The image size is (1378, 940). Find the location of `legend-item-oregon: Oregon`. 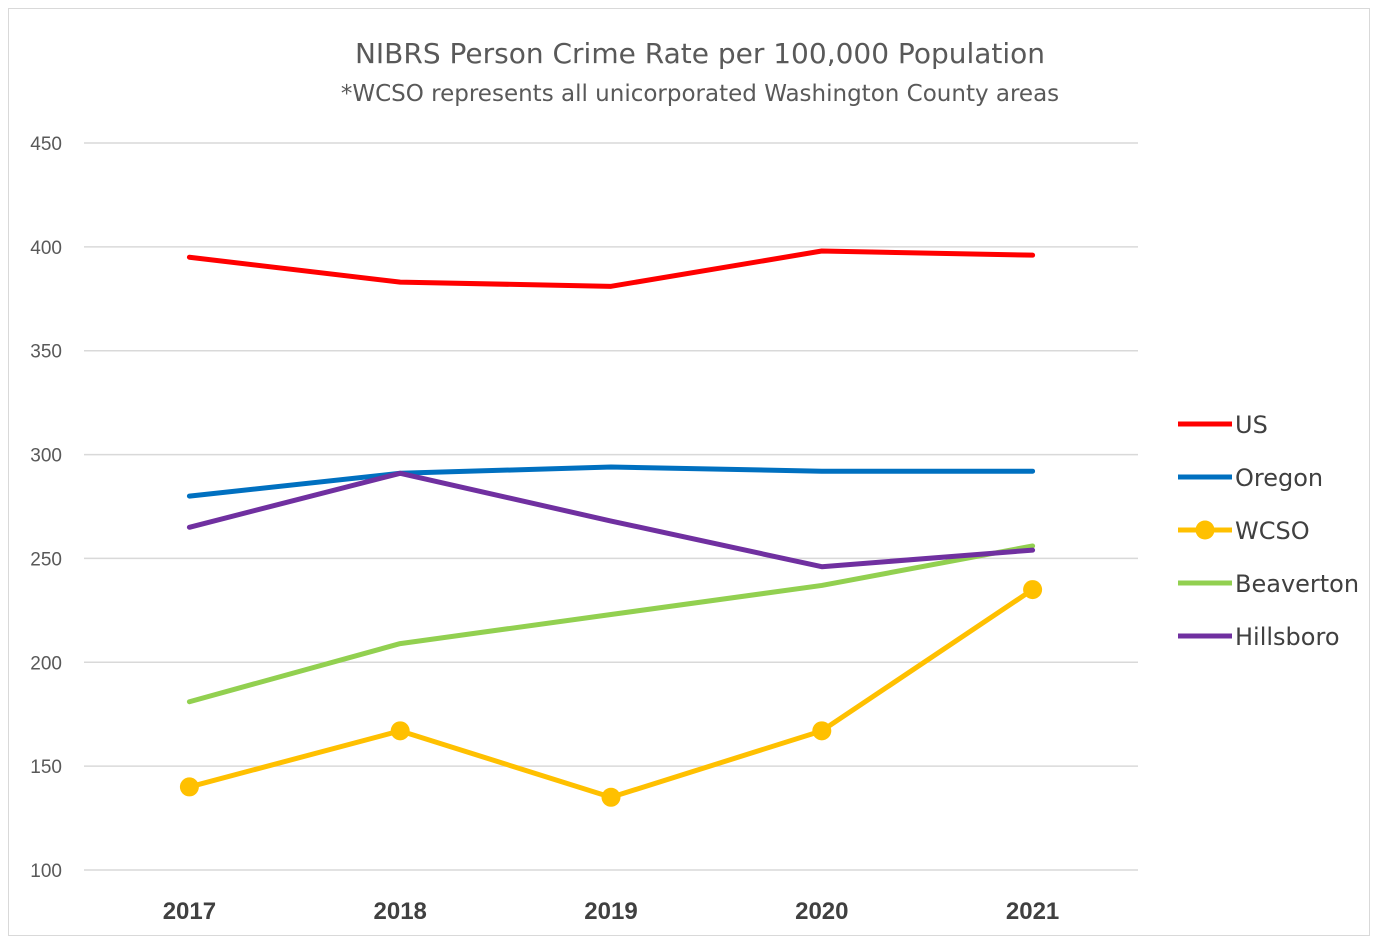

legend-item-oregon: Oregon is located at coordinates (1250, 478).